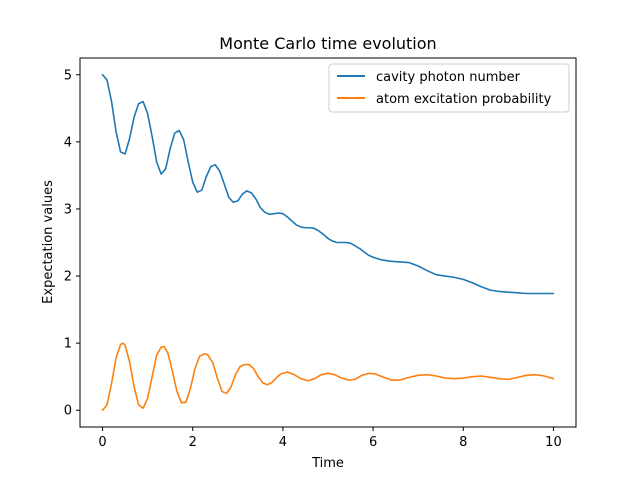 This screenshot has width=640, height=480. I want to click on y-axis-ticks: 0 1 2 3 4 5, so click(72, 243).